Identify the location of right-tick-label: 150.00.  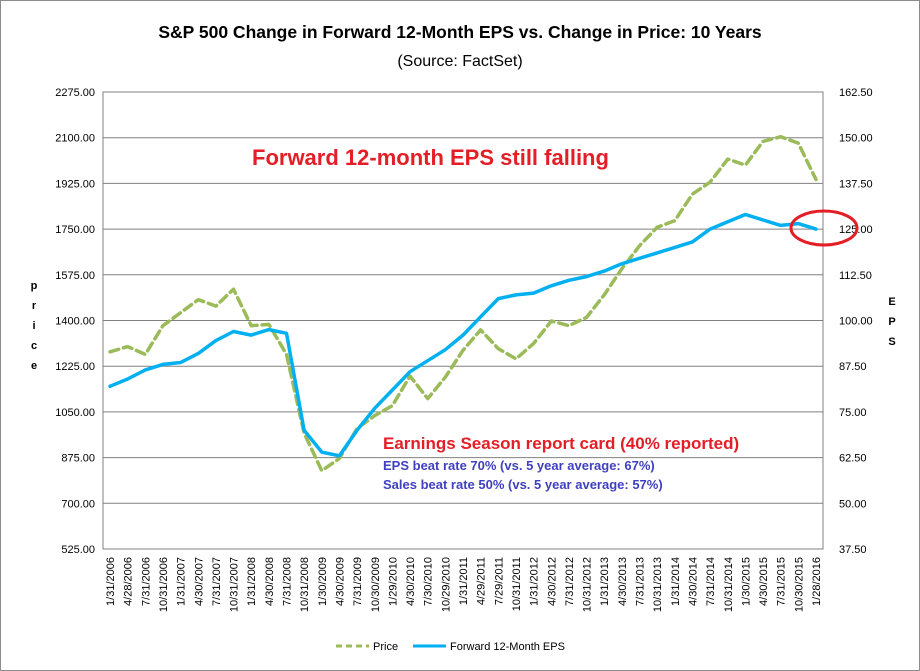
(856, 139).